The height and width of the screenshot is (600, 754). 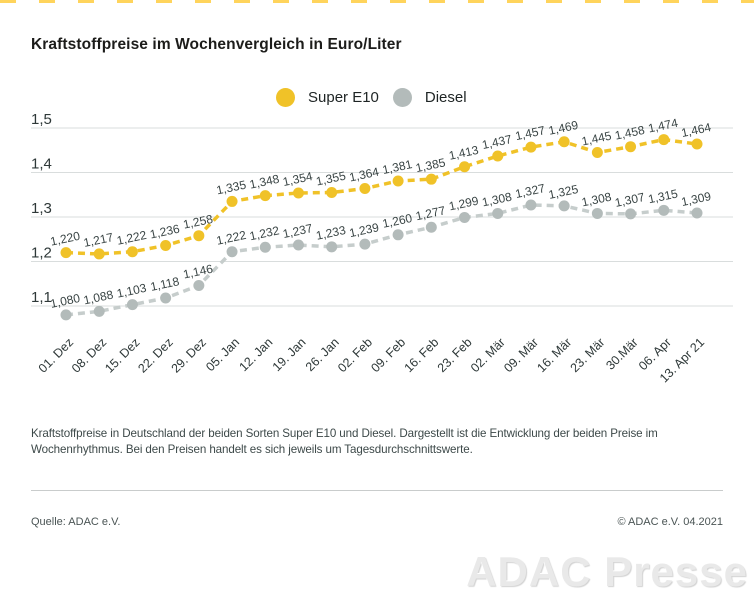 What do you see at coordinates (445, 97) in the screenshot?
I see `legend-label-diesel: Diesel` at bounding box center [445, 97].